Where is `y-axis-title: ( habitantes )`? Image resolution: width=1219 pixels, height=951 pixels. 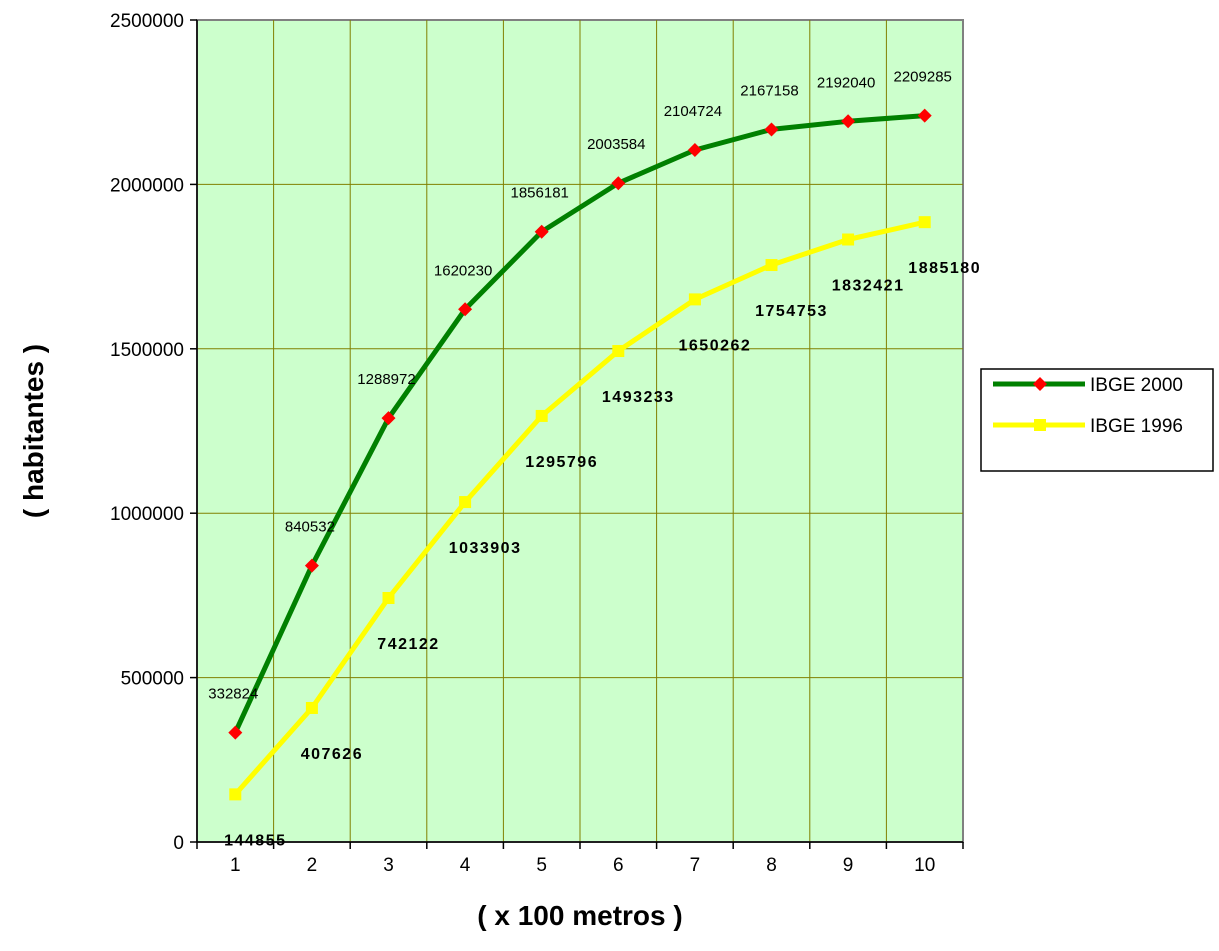
y-axis-title: ( habitantes ) is located at coordinates (33, 431).